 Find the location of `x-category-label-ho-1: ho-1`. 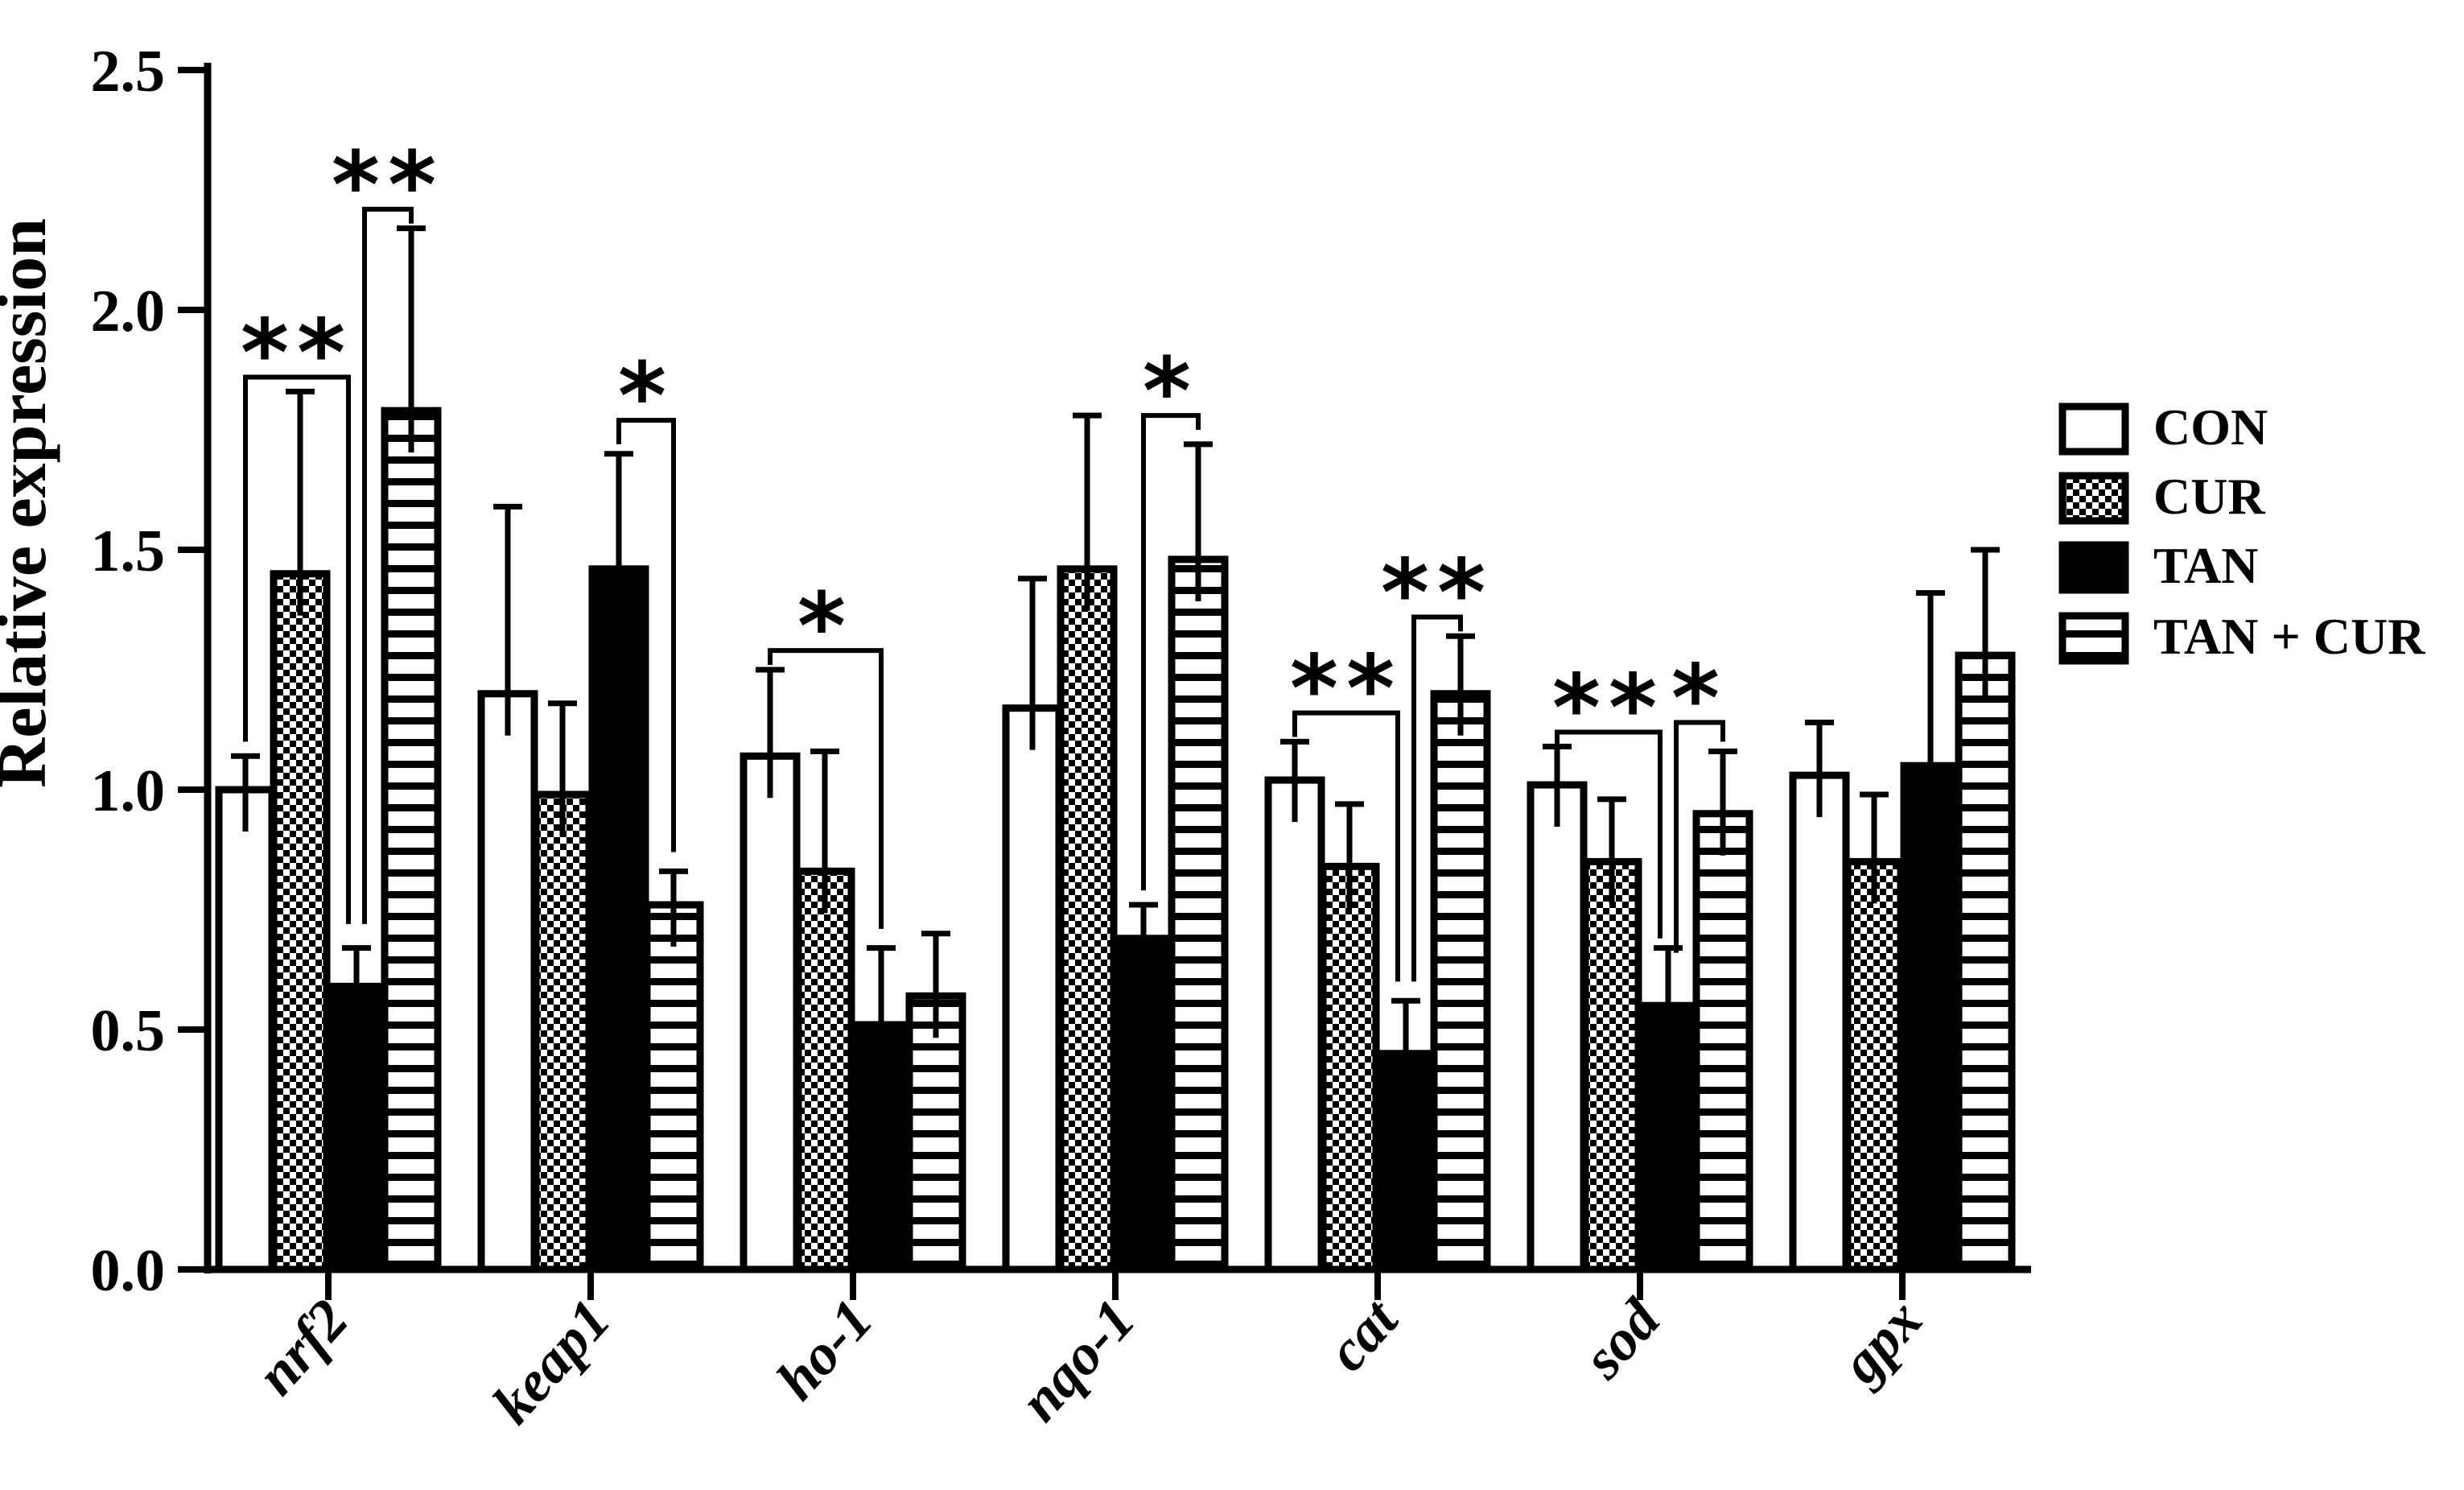

x-category-label-ho-1: ho-1 is located at coordinates (824, 1350).